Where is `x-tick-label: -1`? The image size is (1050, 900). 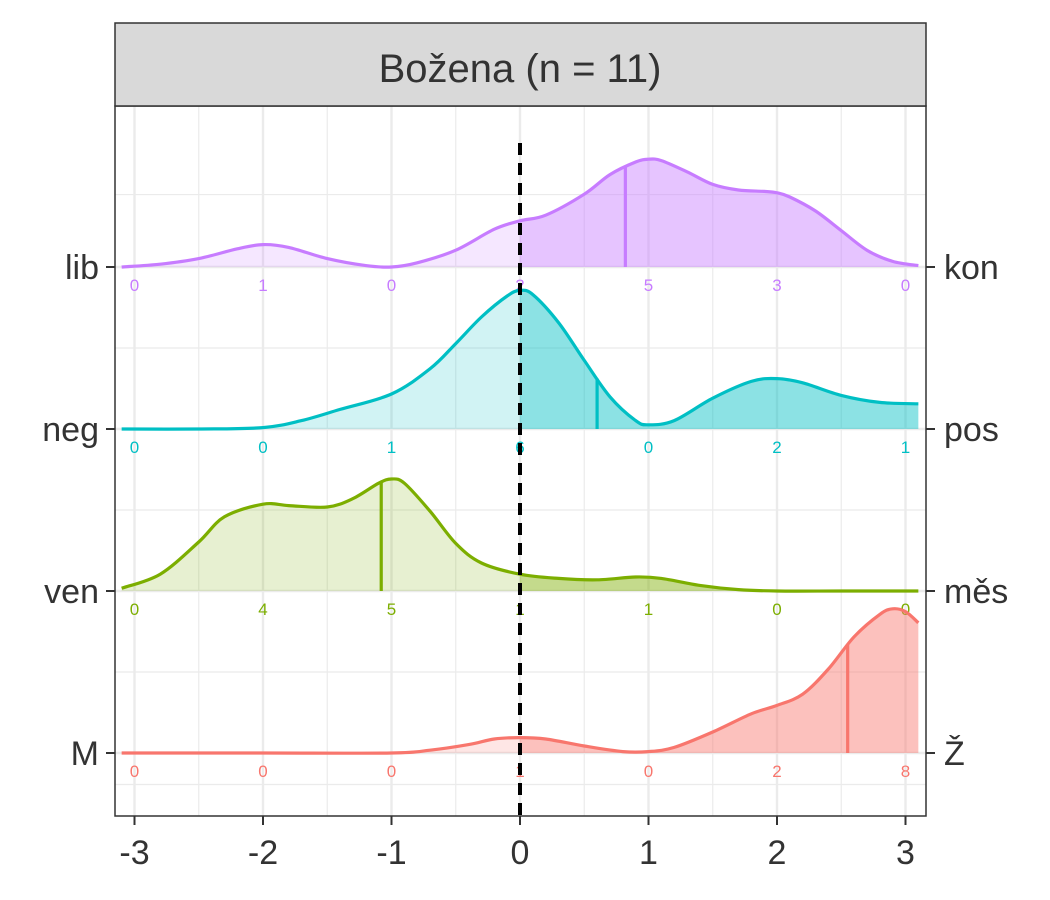 x-tick-label: -1 is located at coordinates (391, 853).